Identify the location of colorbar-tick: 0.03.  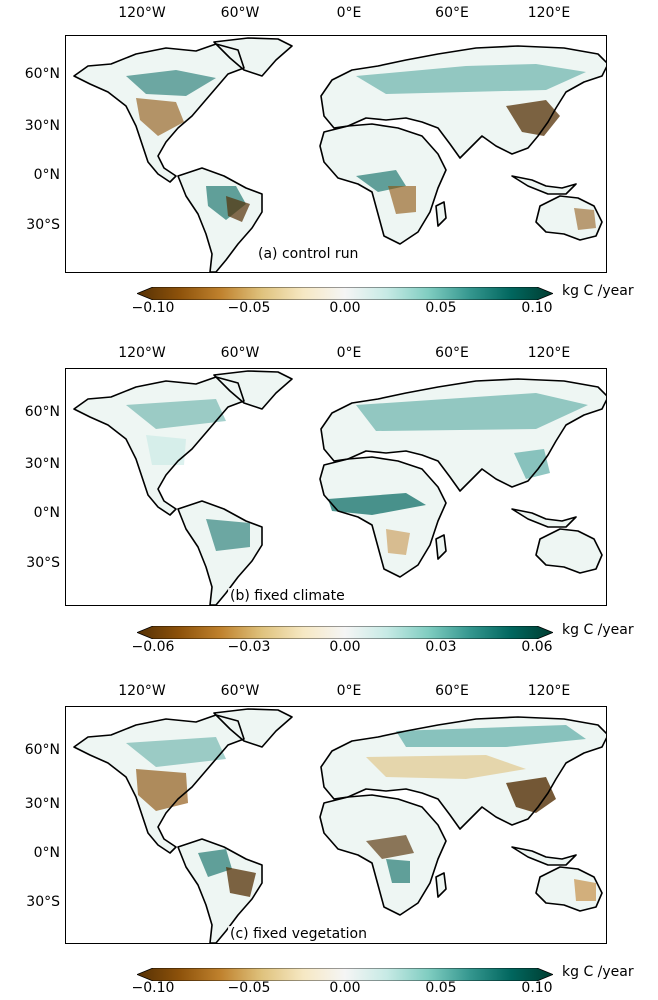
(441, 647).